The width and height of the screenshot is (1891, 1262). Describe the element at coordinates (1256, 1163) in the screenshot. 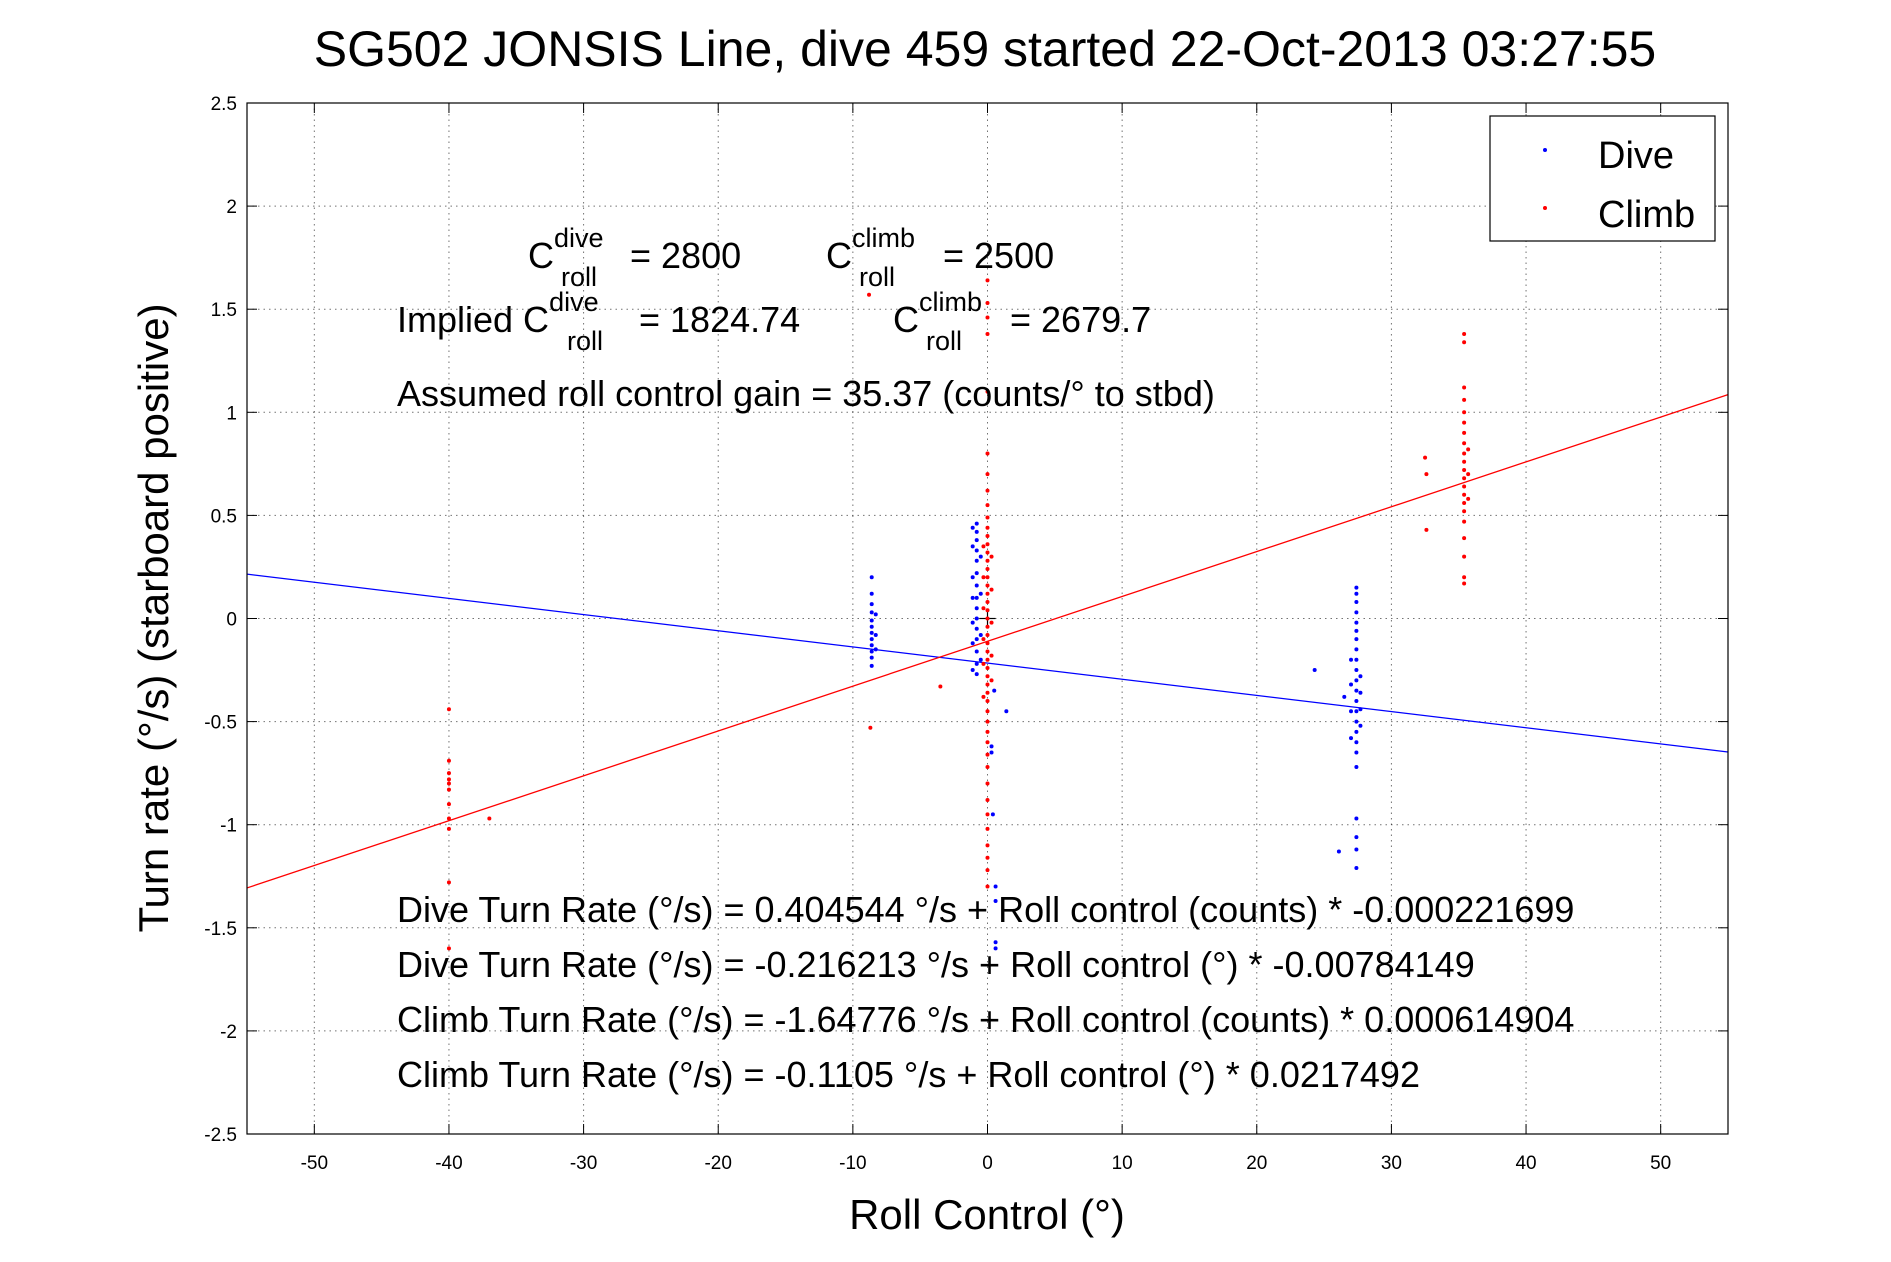

I see `x-tick-label: 20` at that location.